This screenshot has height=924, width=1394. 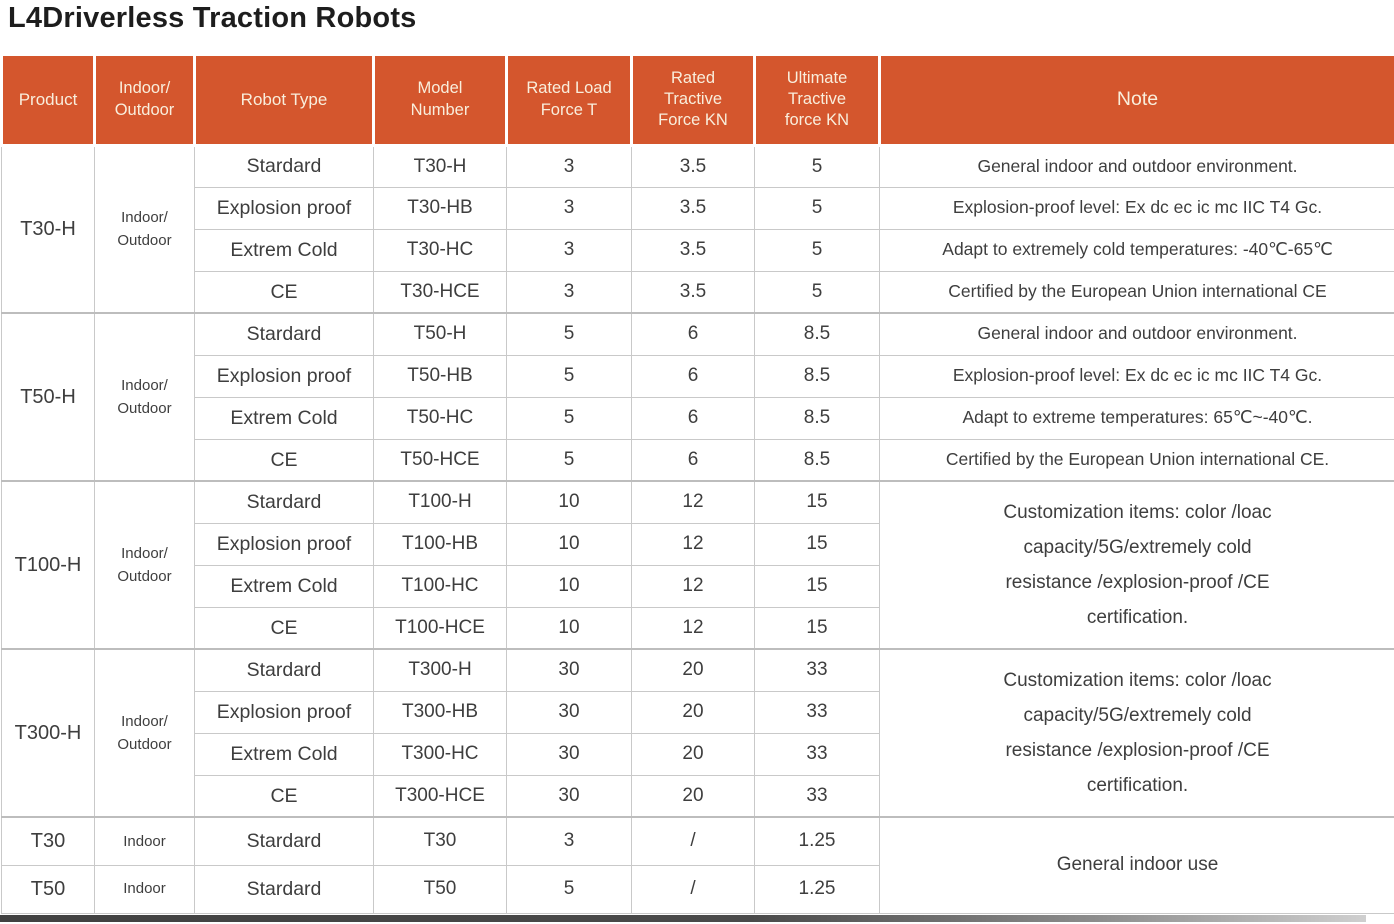 What do you see at coordinates (48, 733) in the screenshot?
I see `product-cell: T300-H` at bounding box center [48, 733].